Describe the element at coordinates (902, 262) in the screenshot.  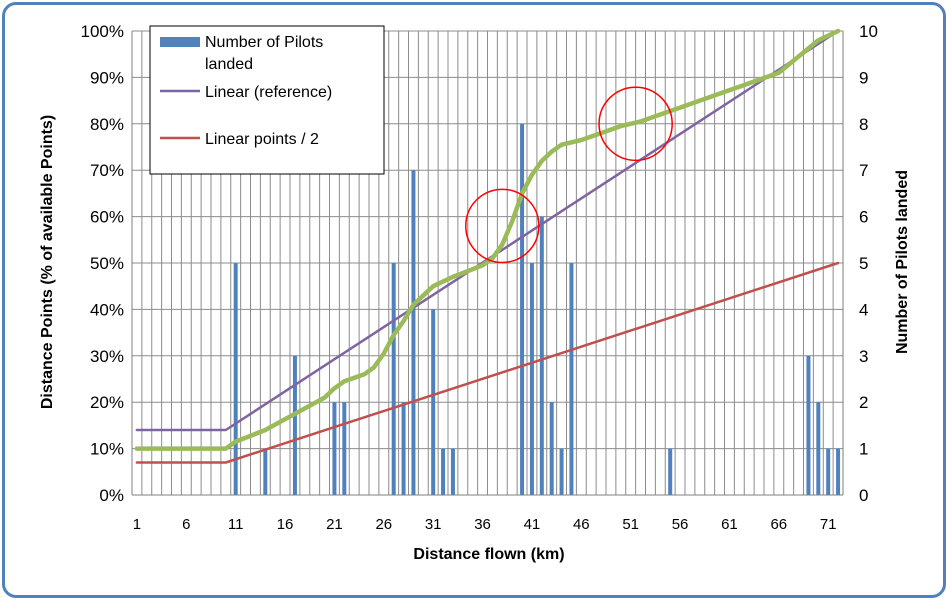
I see `y-right-axis-title: Number of Pilots landed` at that location.